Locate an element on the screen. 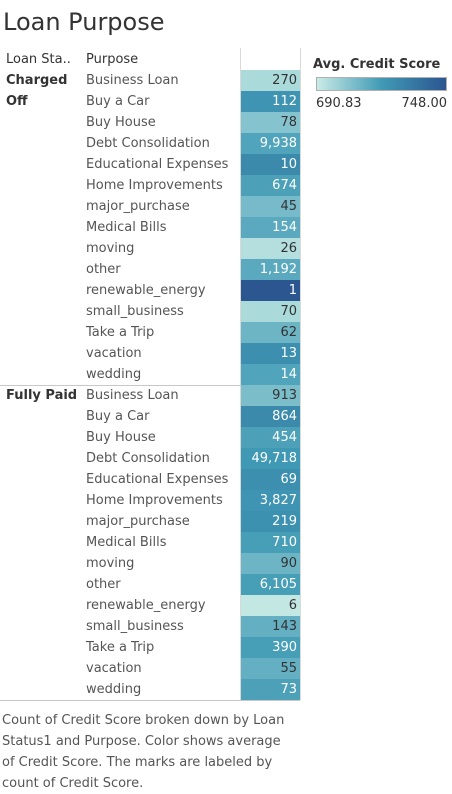  count-cell: 913 is located at coordinates (270, 395).